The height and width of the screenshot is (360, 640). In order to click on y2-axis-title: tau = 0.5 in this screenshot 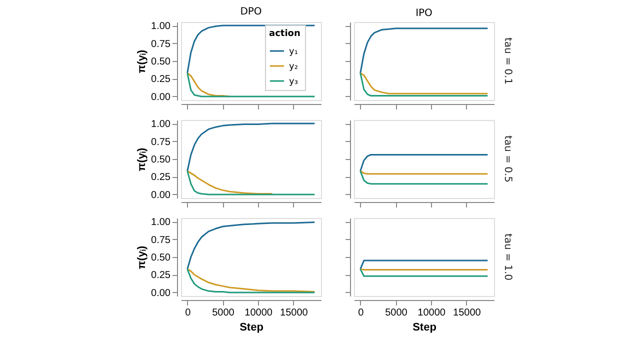, I will do `click(507, 159)`.